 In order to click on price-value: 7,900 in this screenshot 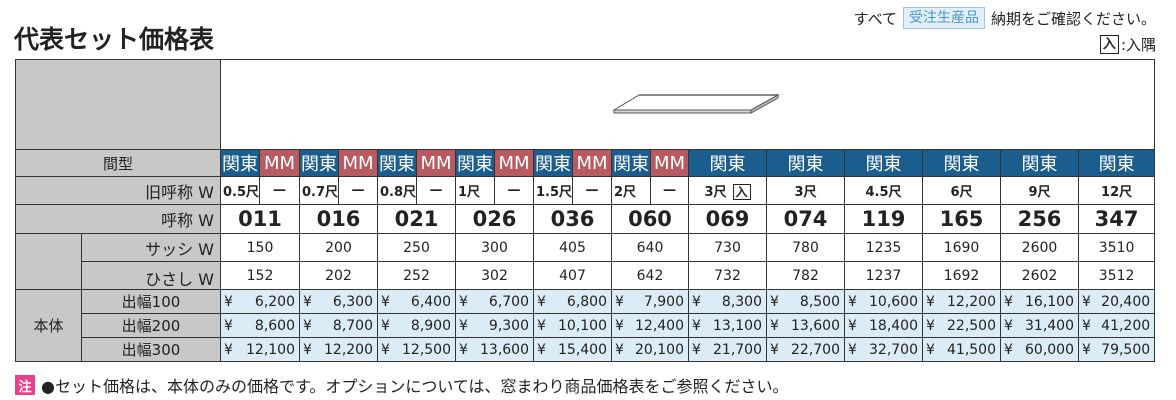, I will do `click(663, 301)`.